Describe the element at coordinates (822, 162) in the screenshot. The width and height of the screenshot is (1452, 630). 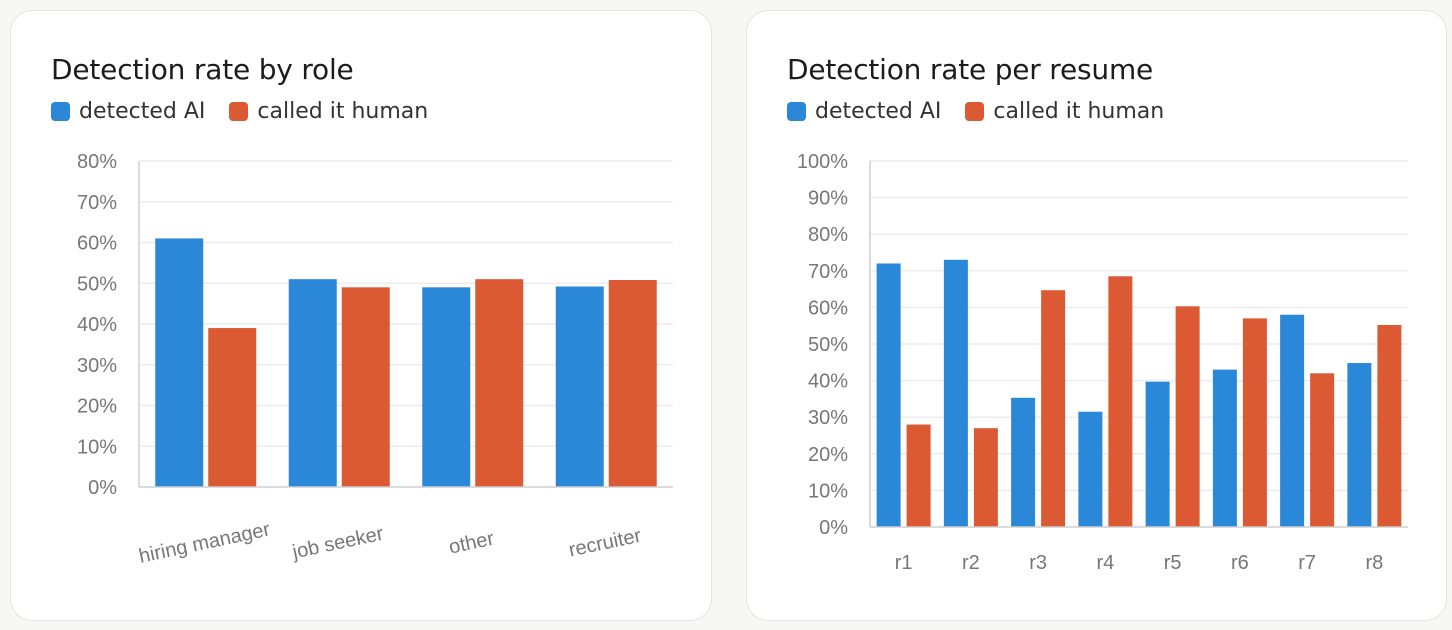
I see `y-tick-label: 100%` at that location.